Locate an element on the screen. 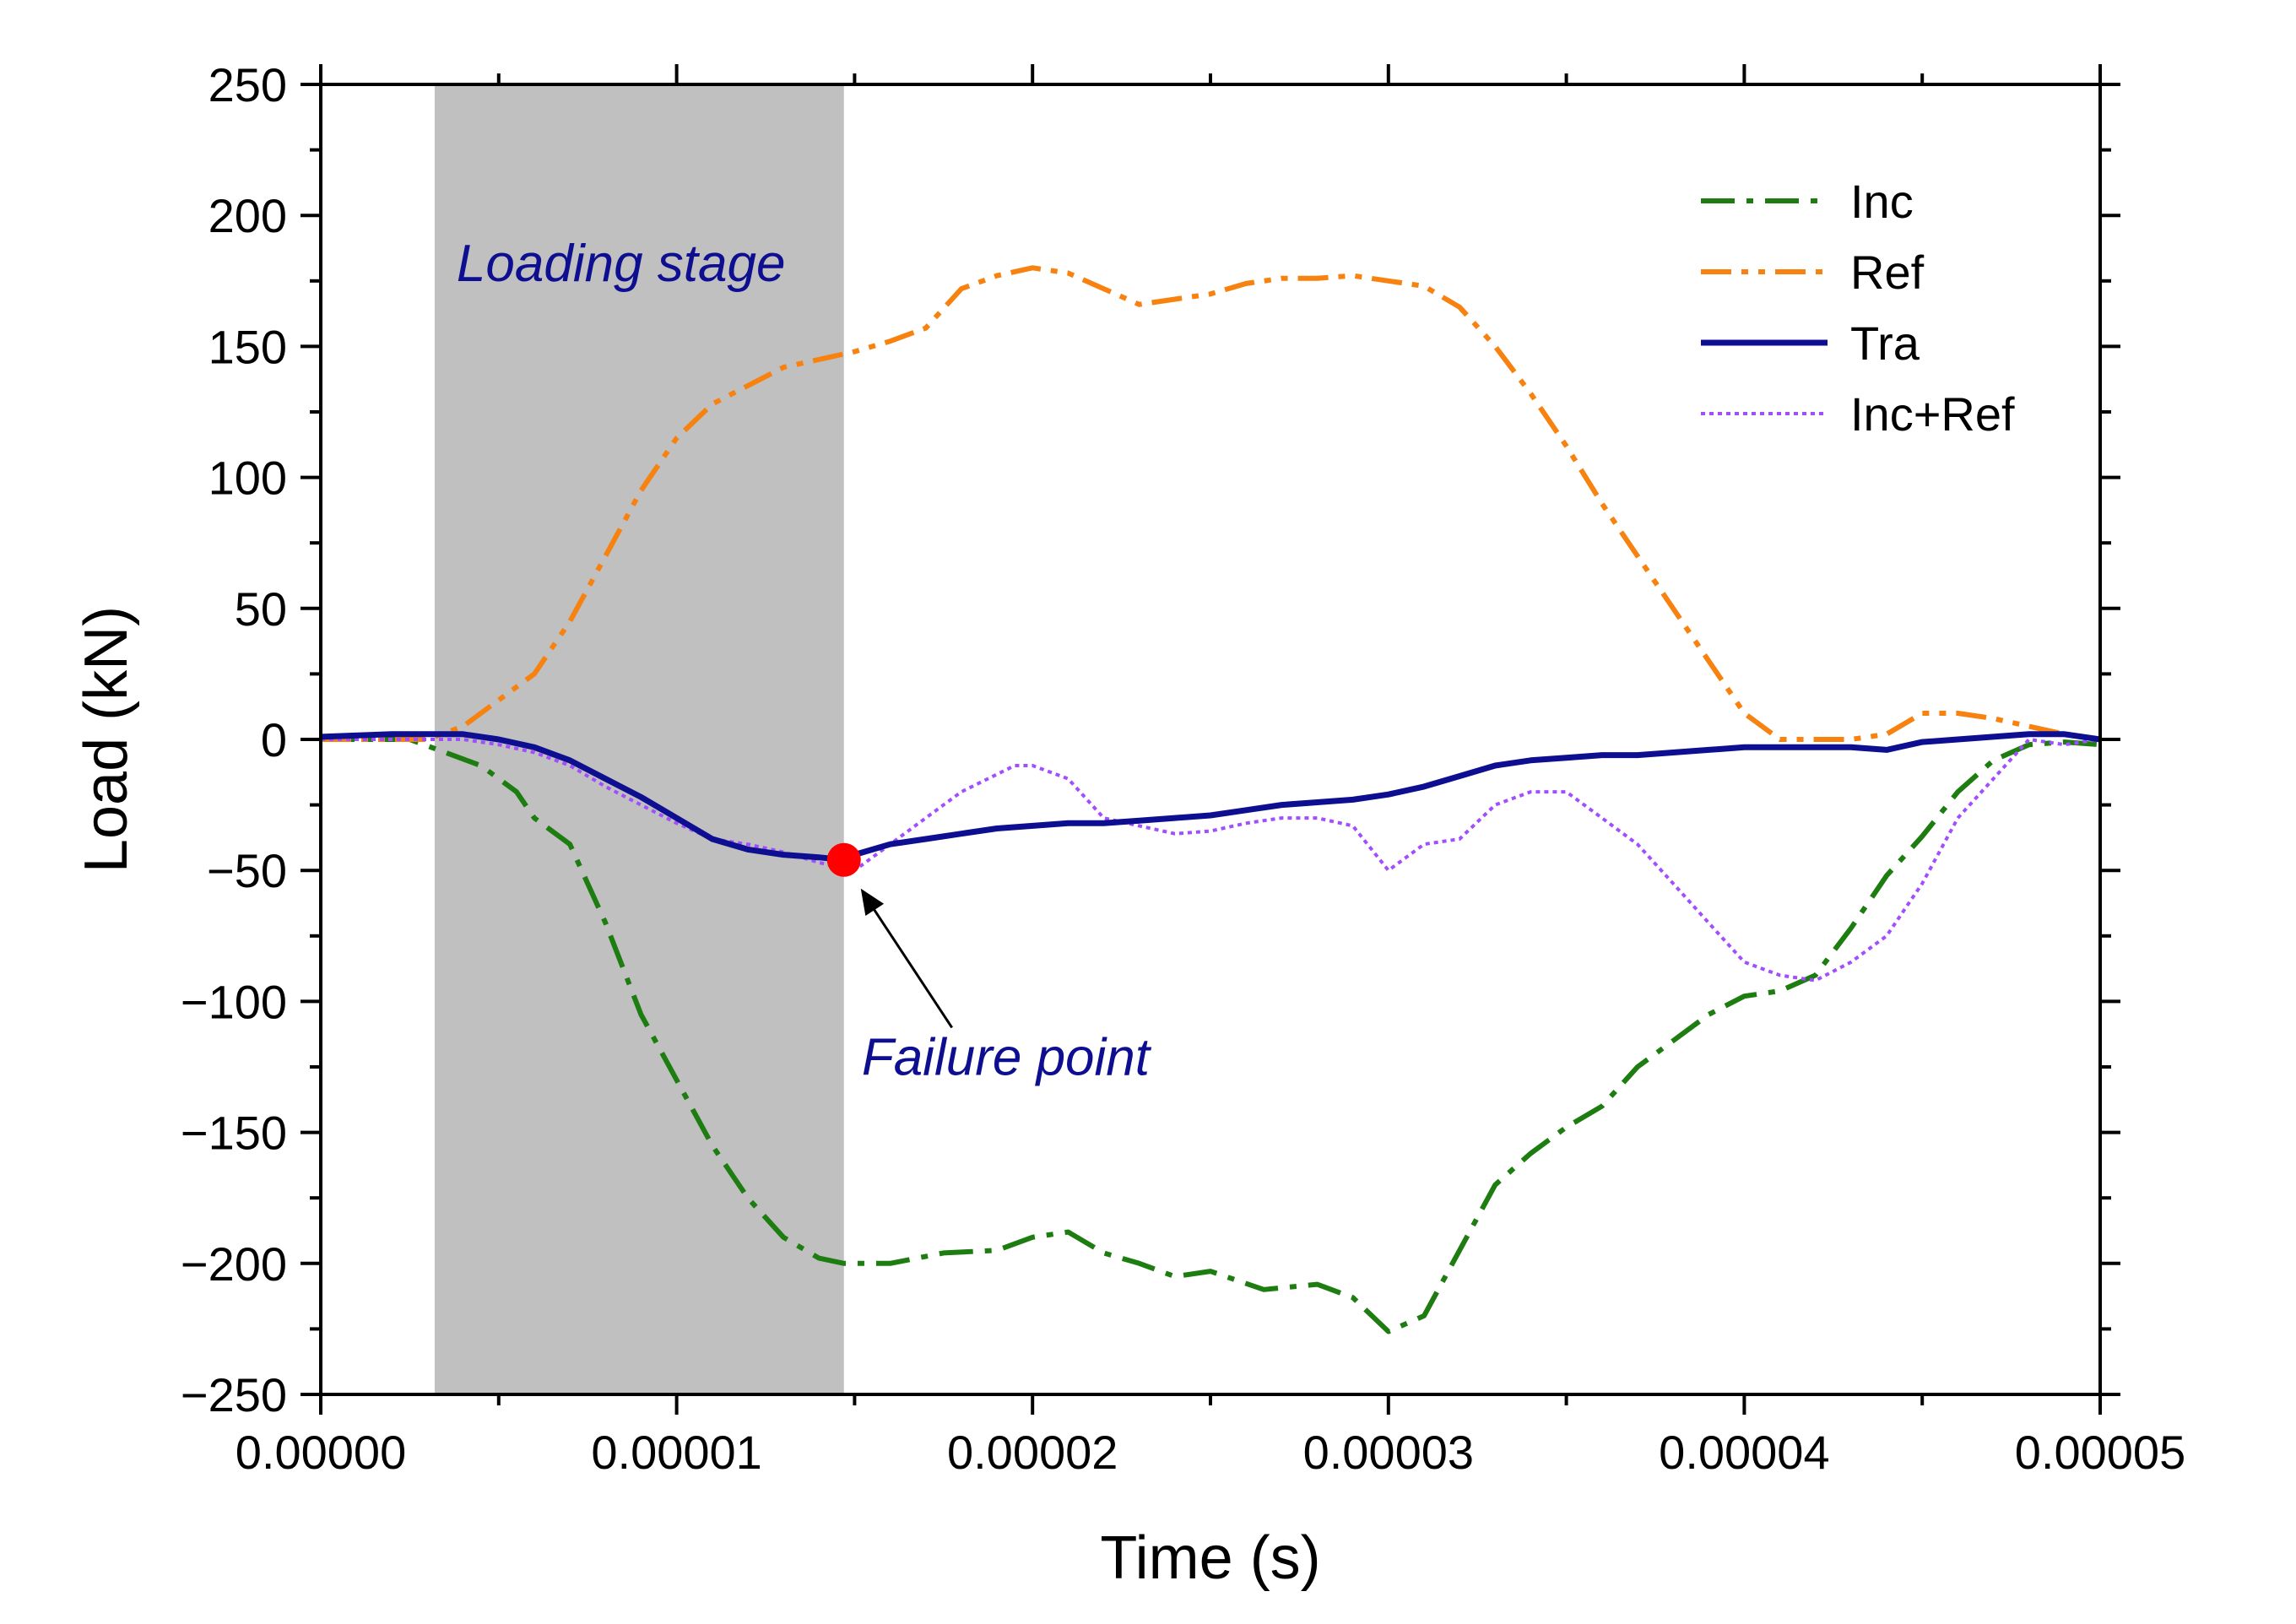 The width and height of the screenshot is (2296, 1624). y-tick-label: 250 is located at coordinates (248, 84).